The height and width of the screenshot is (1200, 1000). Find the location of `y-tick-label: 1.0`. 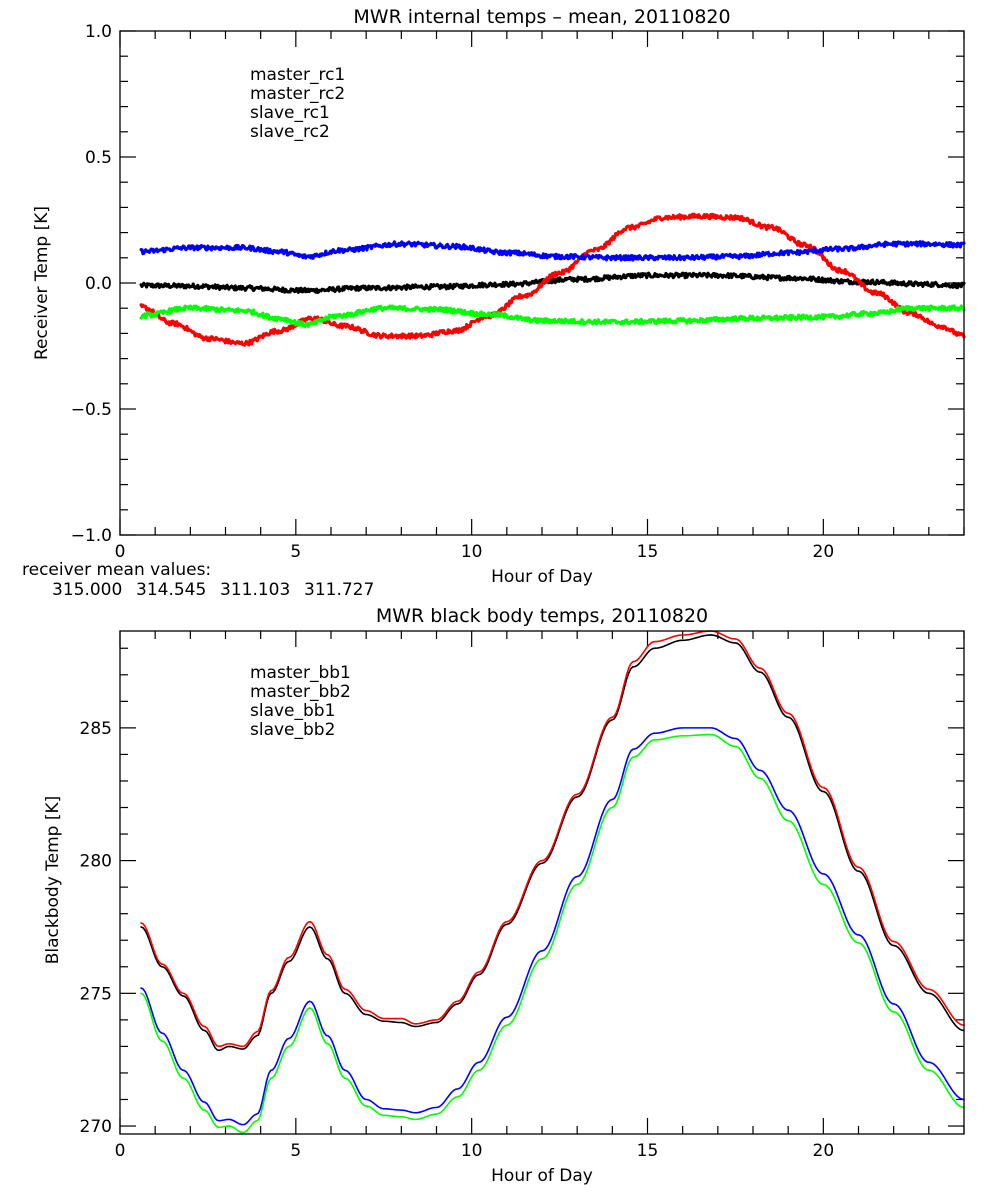

y-tick-label: 1.0 is located at coordinates (98, 32).